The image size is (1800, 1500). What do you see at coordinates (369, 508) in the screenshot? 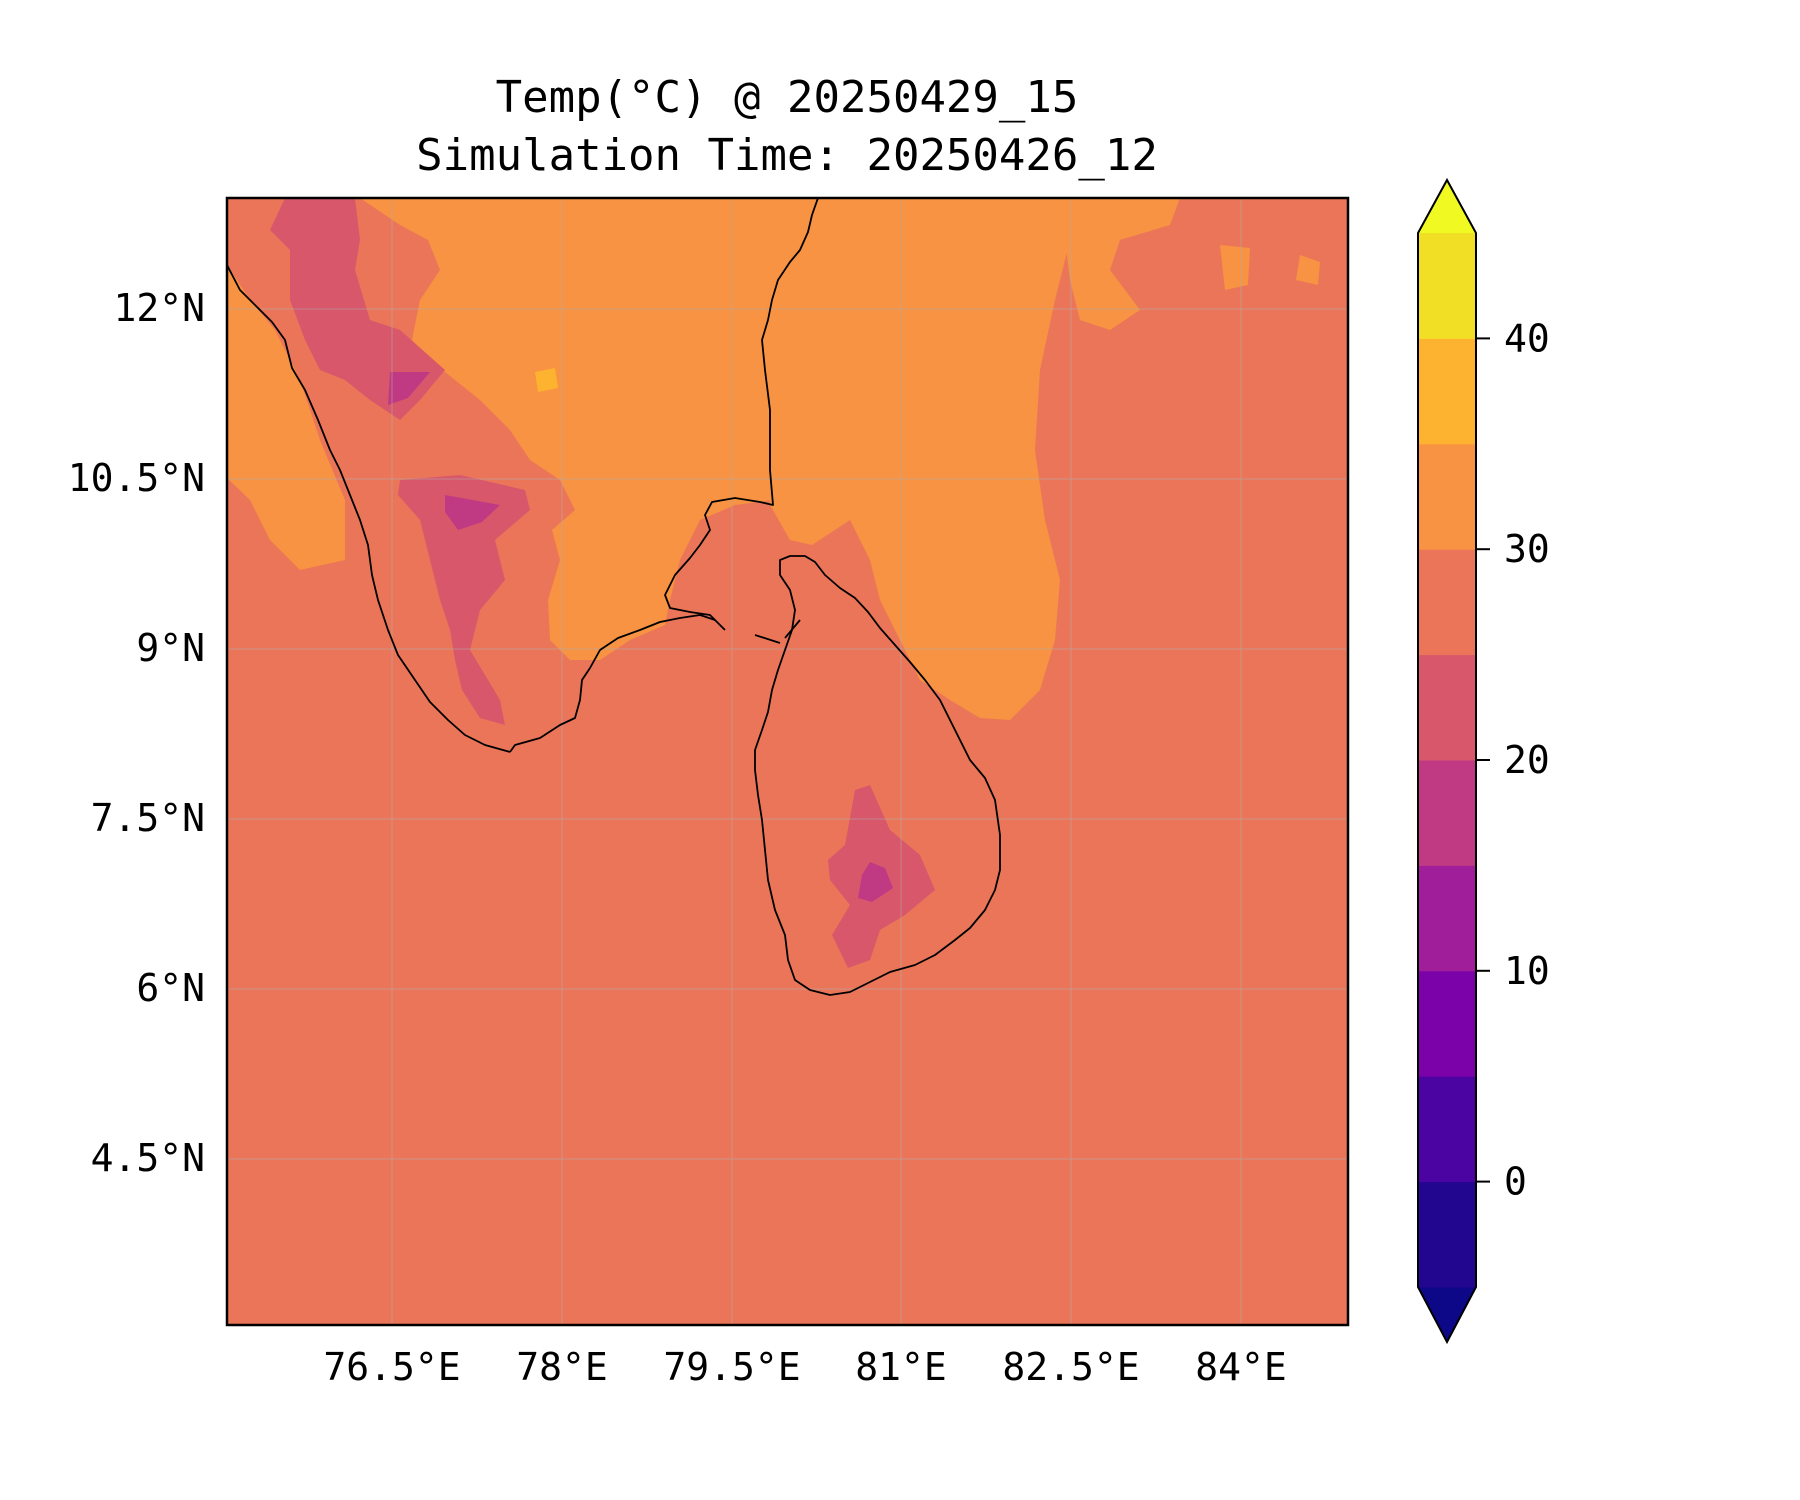
I see `coastline-india-west` at bounding box center [369, 508].